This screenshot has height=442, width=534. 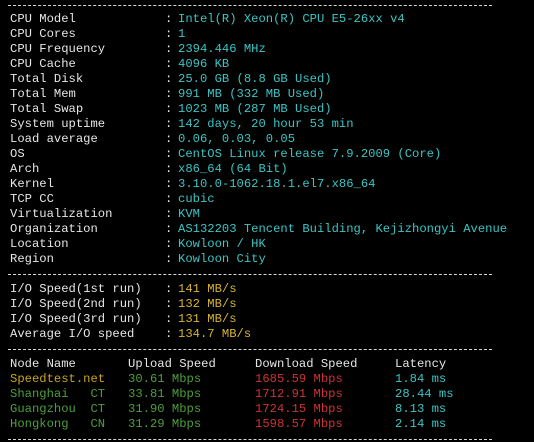 What do you see at coordinates (196, 199) in the screenshot?
I see `info-value: cubic` at bounding box center [196, 199].